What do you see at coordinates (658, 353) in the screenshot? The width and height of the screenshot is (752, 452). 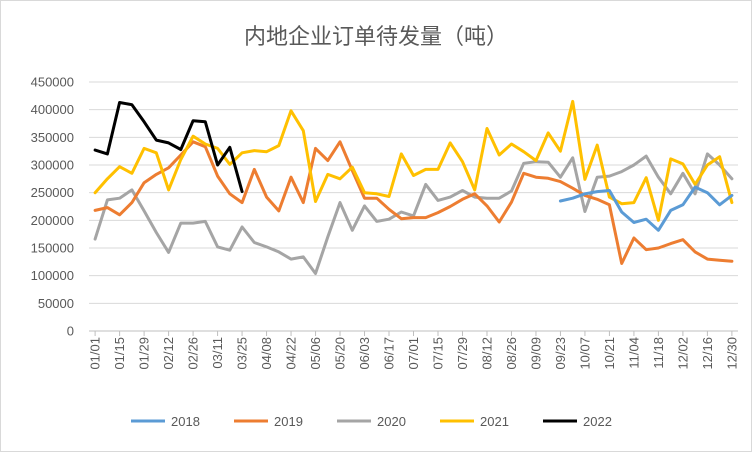 I see `x-tick-label: 11/18` at bounding box center [658, 353].